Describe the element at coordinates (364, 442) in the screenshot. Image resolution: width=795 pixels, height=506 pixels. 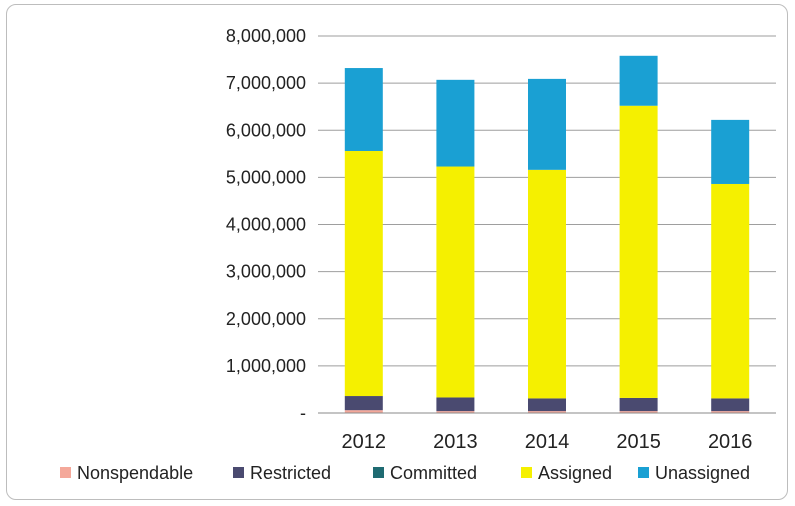
I see `x-tick-label: 2012` at that location.